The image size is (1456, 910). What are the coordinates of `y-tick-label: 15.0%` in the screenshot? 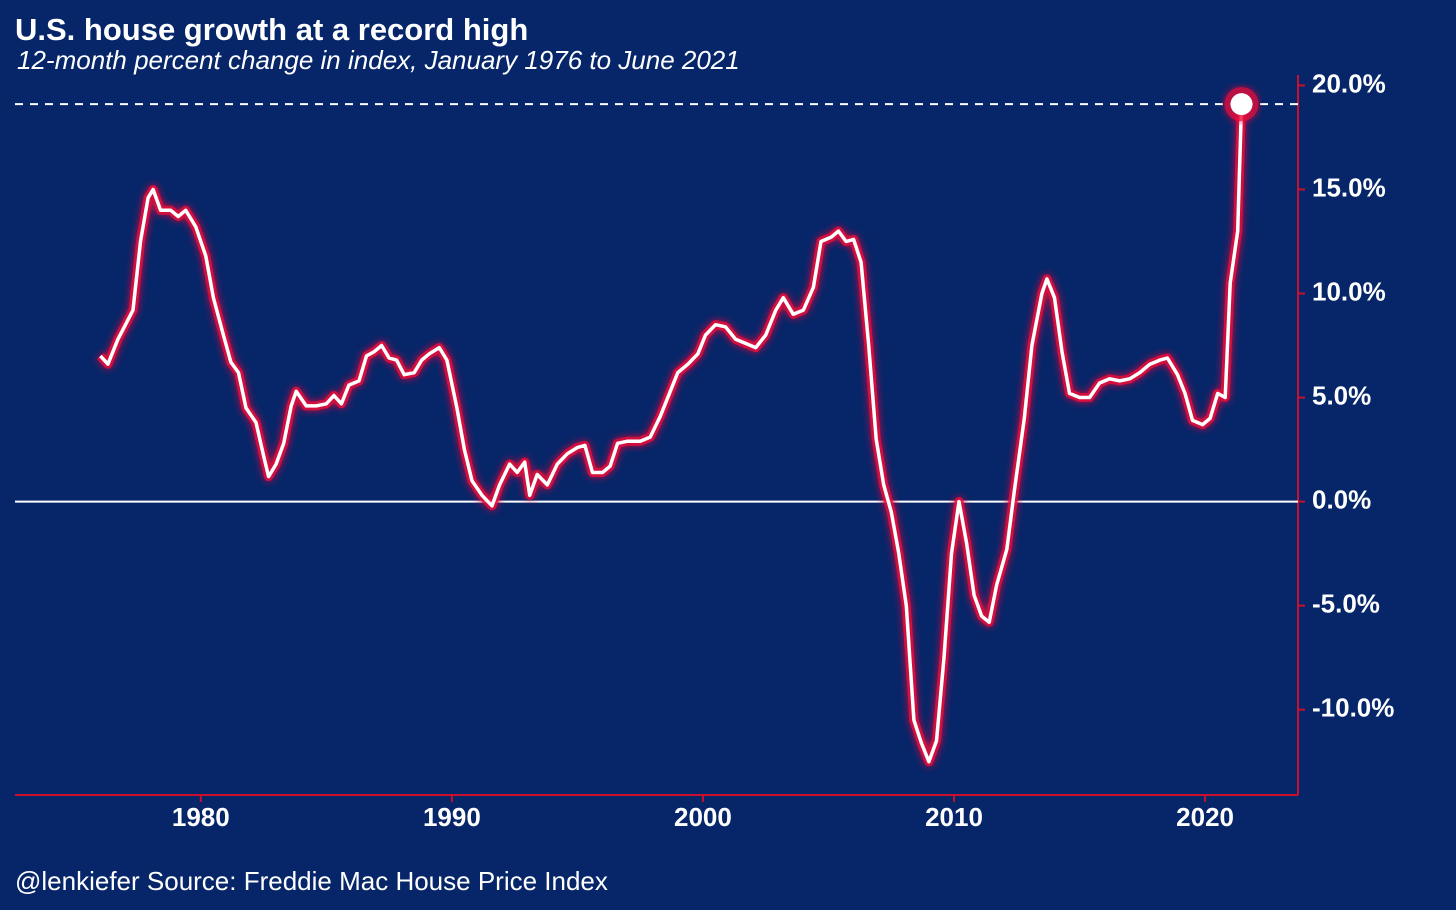 It's located at (1349, 187).